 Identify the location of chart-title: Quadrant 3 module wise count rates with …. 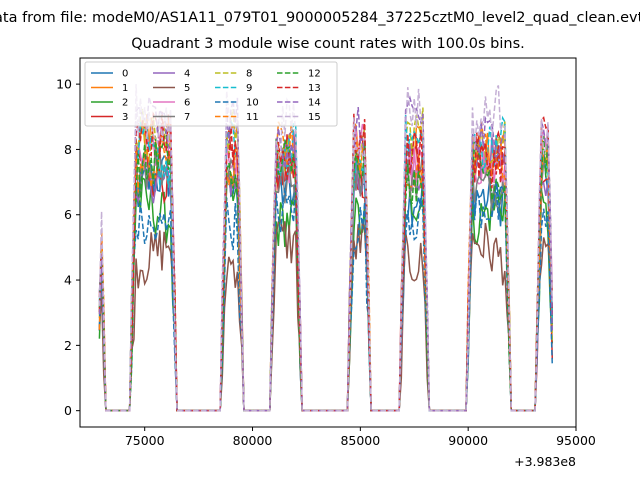
(328, 44).